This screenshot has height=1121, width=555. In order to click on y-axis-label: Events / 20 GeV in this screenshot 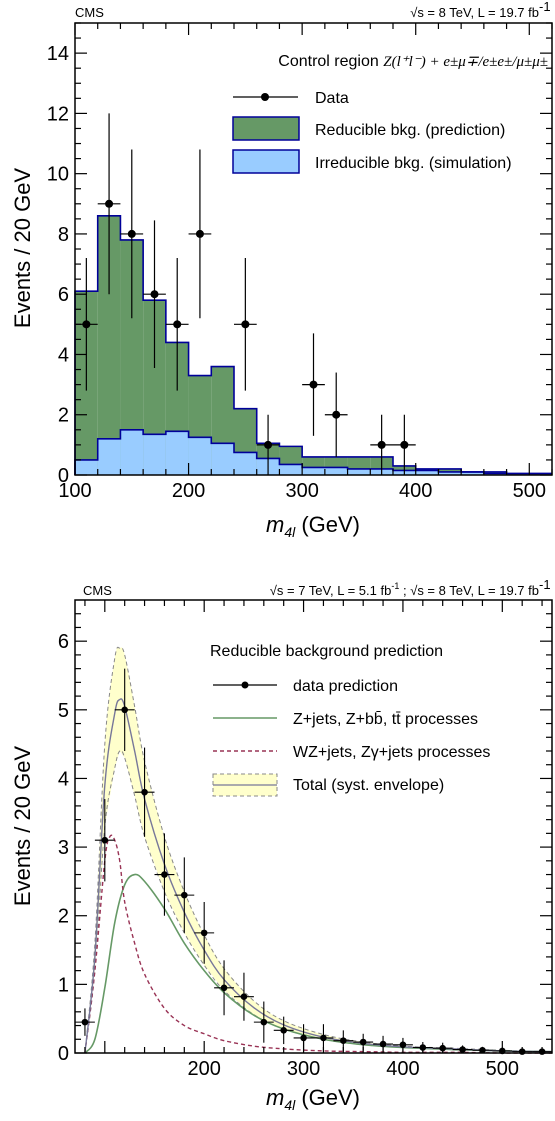, I will do `click(22, 248)`.